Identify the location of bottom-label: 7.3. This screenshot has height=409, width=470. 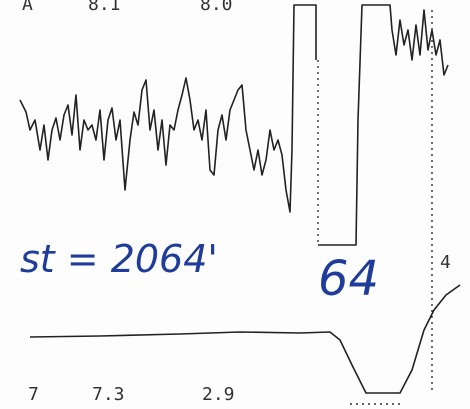
(108, 394).